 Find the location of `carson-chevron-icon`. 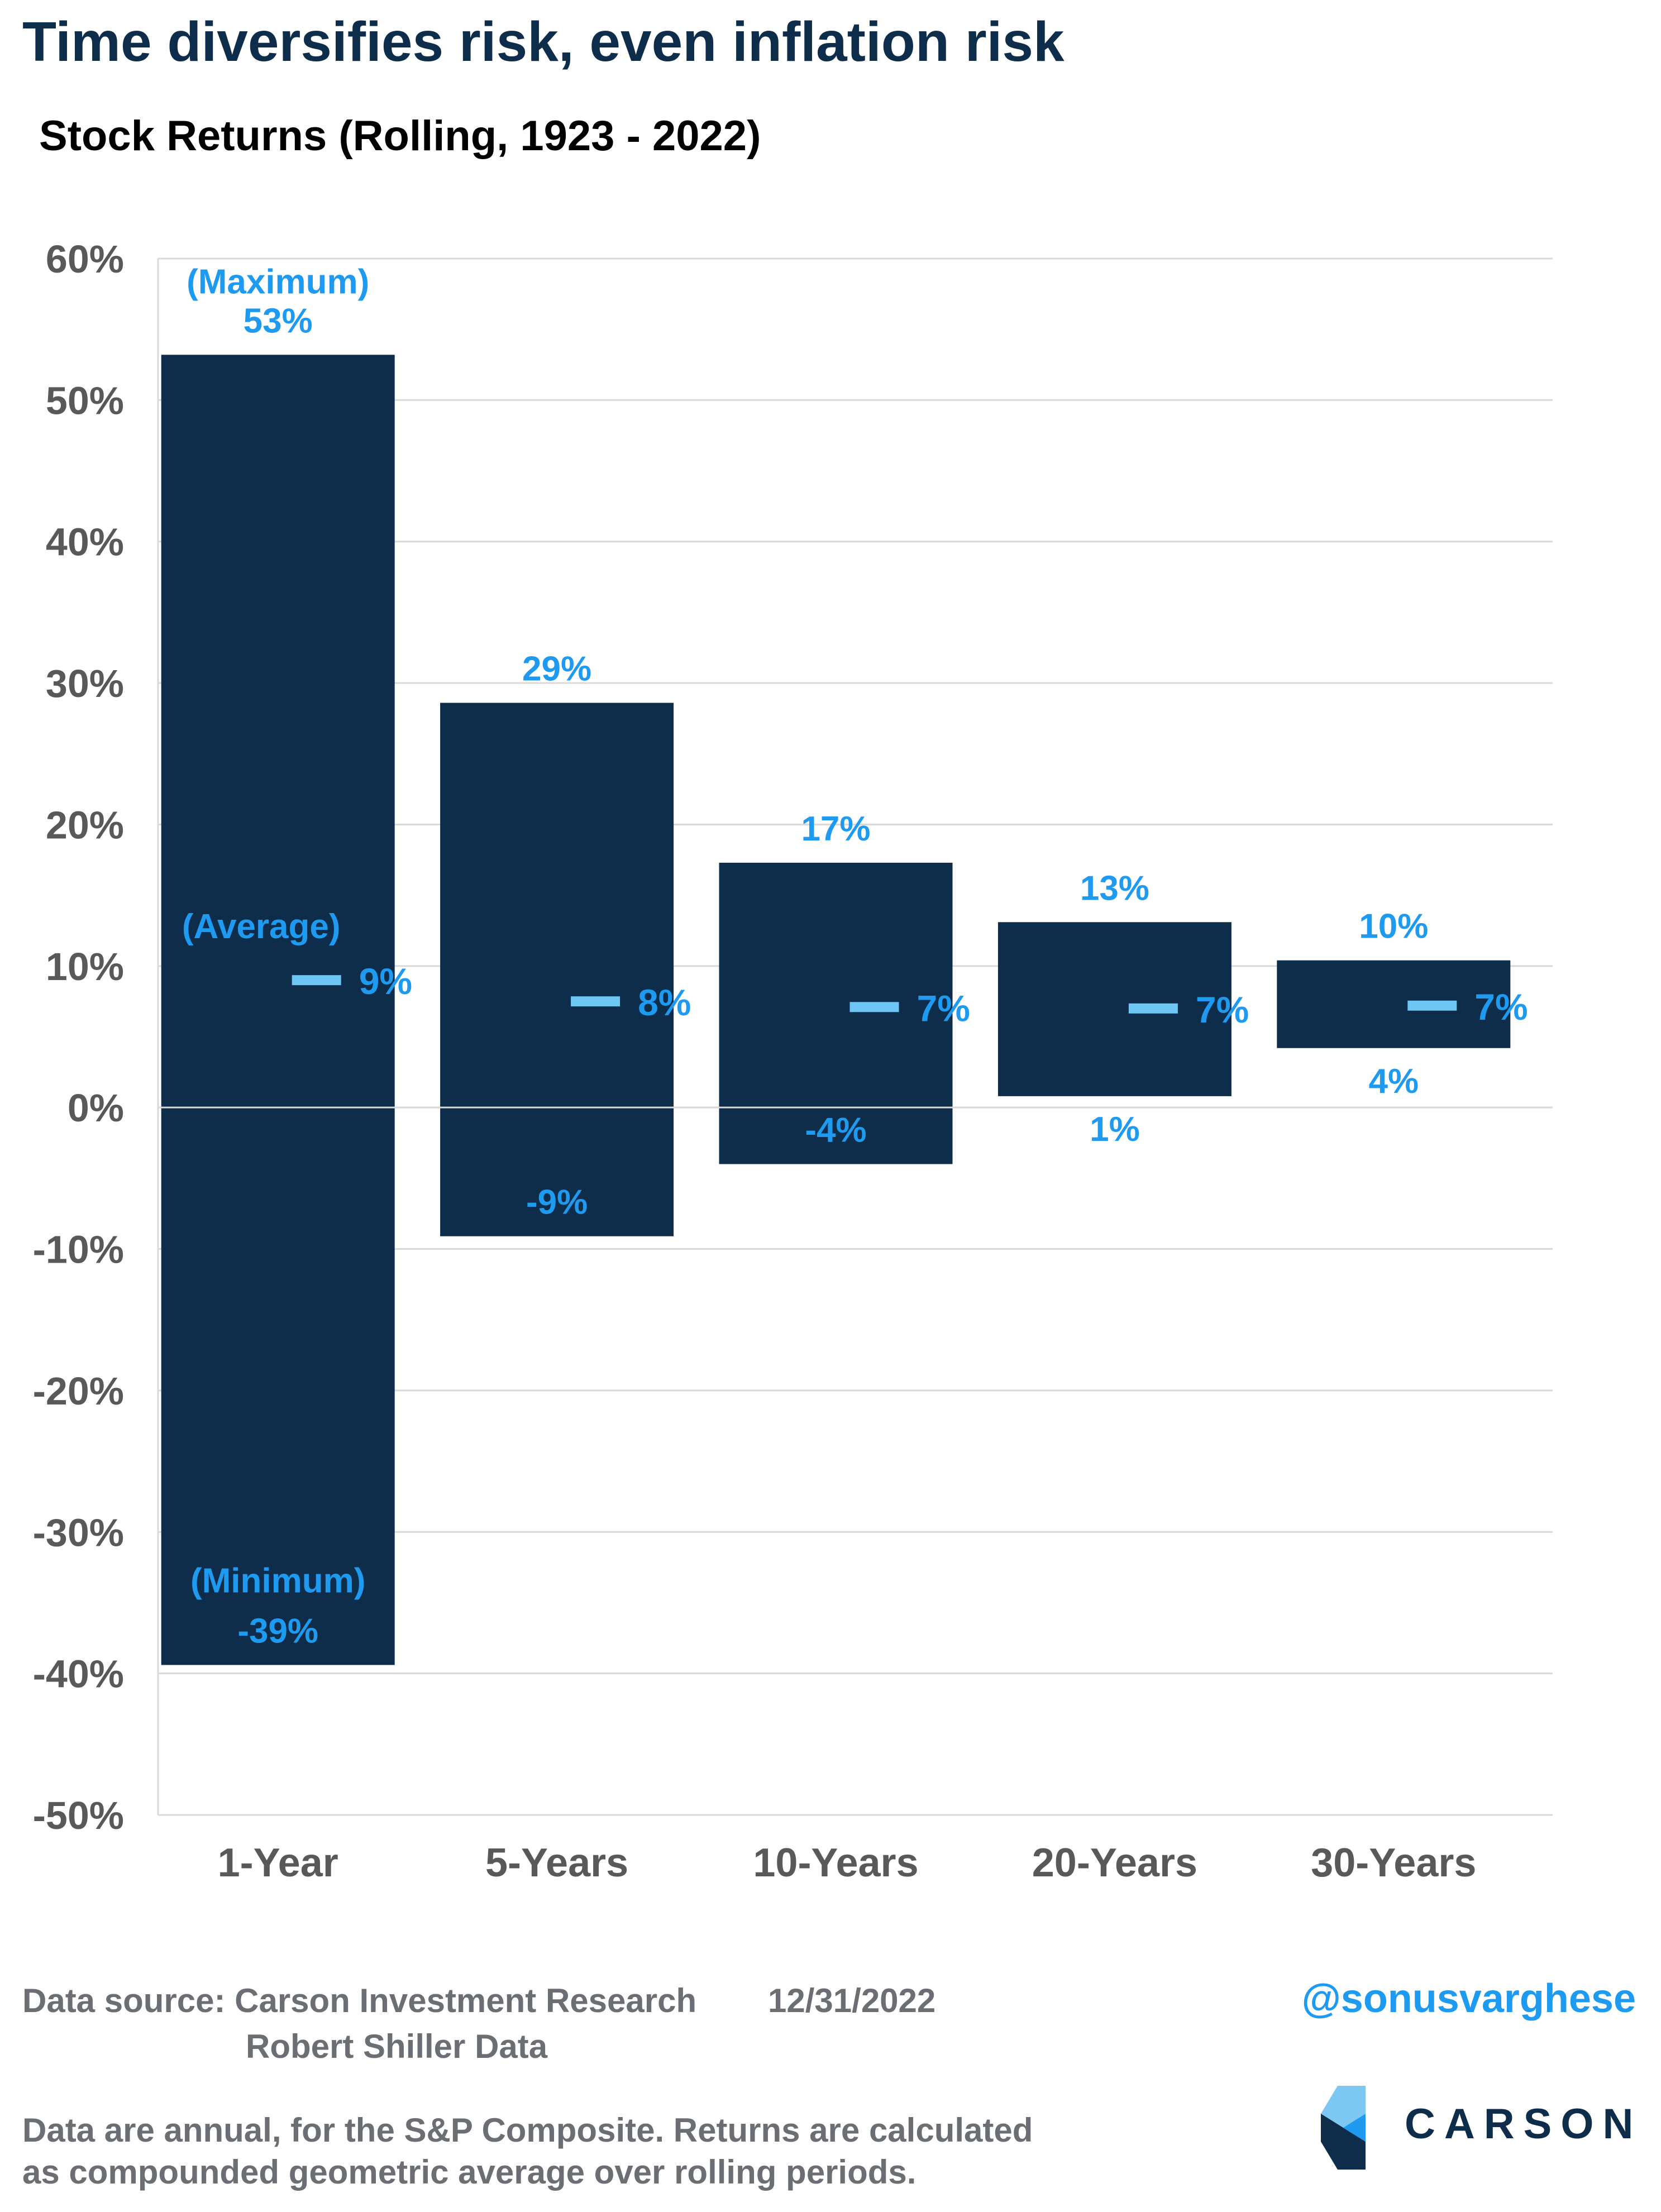

carson-chevron-icon is located at coordinates (1344, 2128).